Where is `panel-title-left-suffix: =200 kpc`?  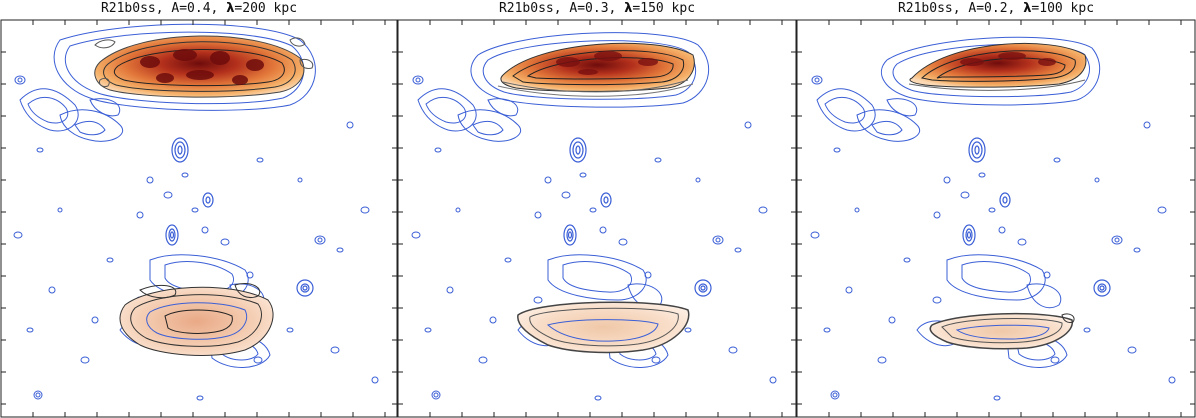
panel-title-left-suffix: =200 kpc is located at coordinates (266, 8).